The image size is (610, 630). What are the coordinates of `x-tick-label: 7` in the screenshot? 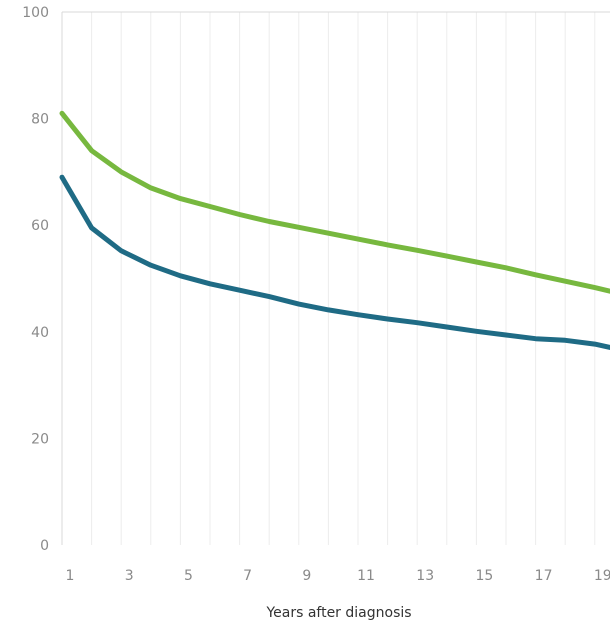 It's located at (247, 576).